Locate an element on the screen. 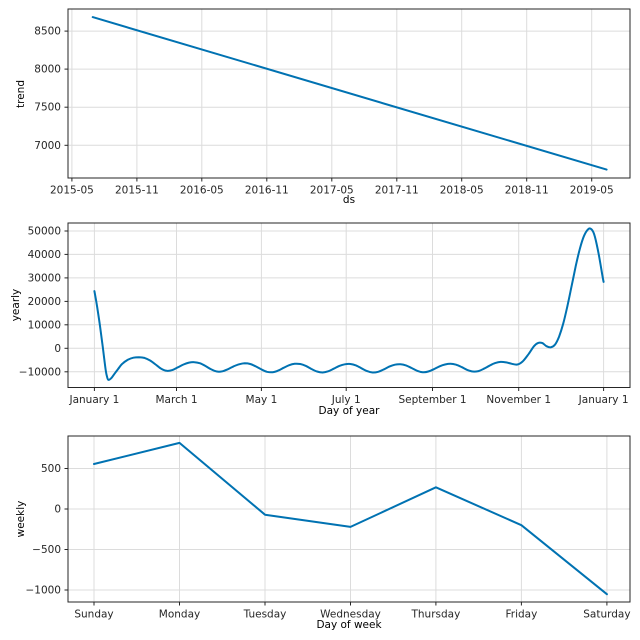 This screenshot has height=640, width=640. x-tick-label: November 1 is located at coordinates (518, 400).